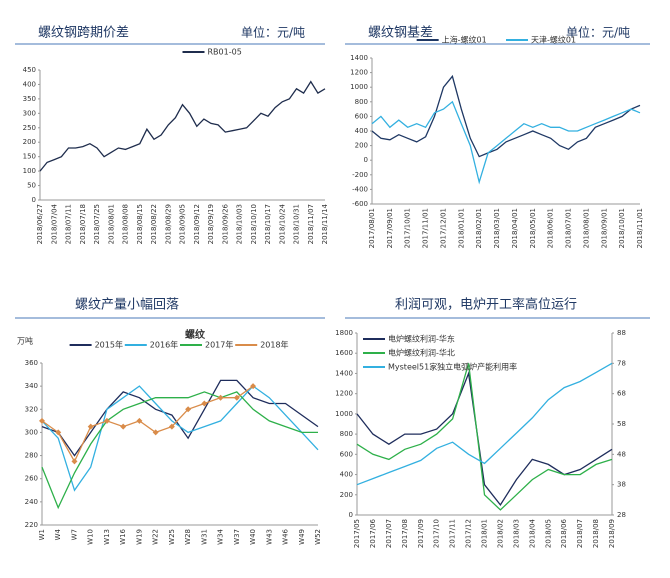 This screenshot has width=670, height=578. What do you see at coordinates (360, 204) in the screenshot?
I see `y-tick-label: -600` at bounding box center [360, 204].